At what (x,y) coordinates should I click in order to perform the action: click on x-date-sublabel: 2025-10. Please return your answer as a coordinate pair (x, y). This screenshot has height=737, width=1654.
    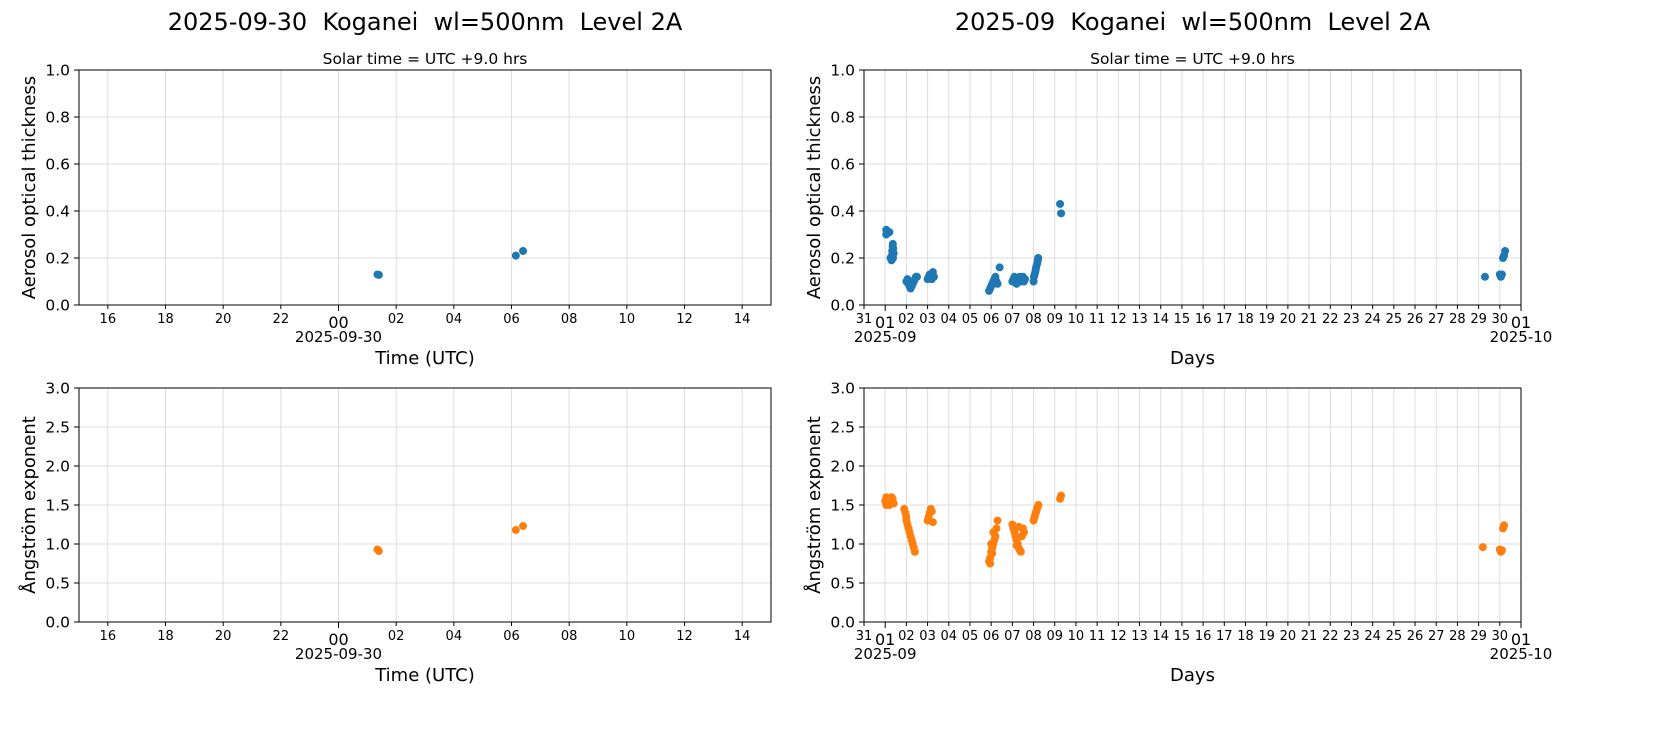
    Looking at the image, I should click on (1521, 654).